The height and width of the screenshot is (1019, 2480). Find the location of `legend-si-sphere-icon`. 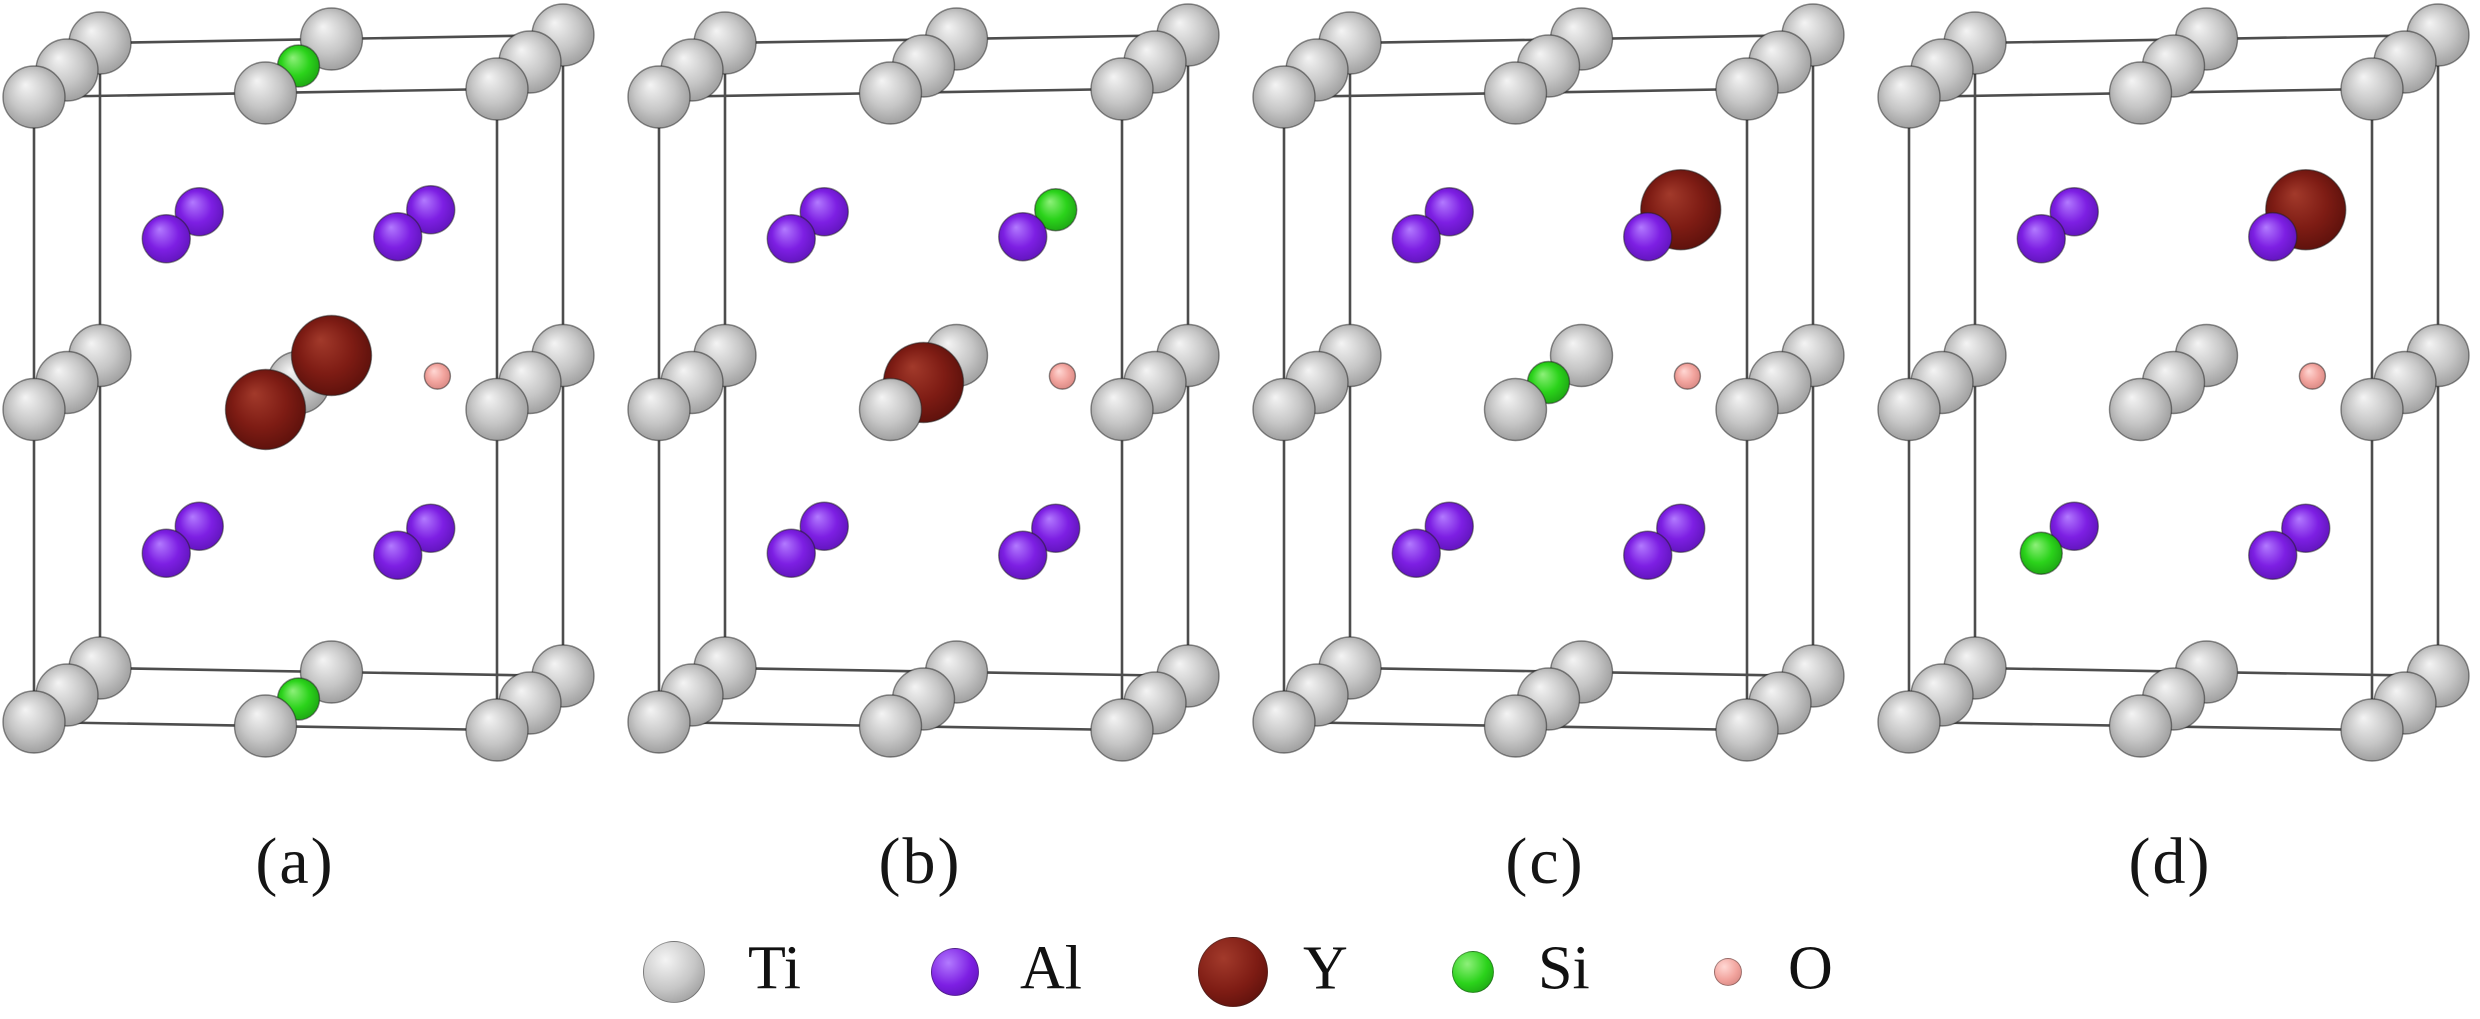

legend-si-sphere-icon is located at coordinates (1473, 972).